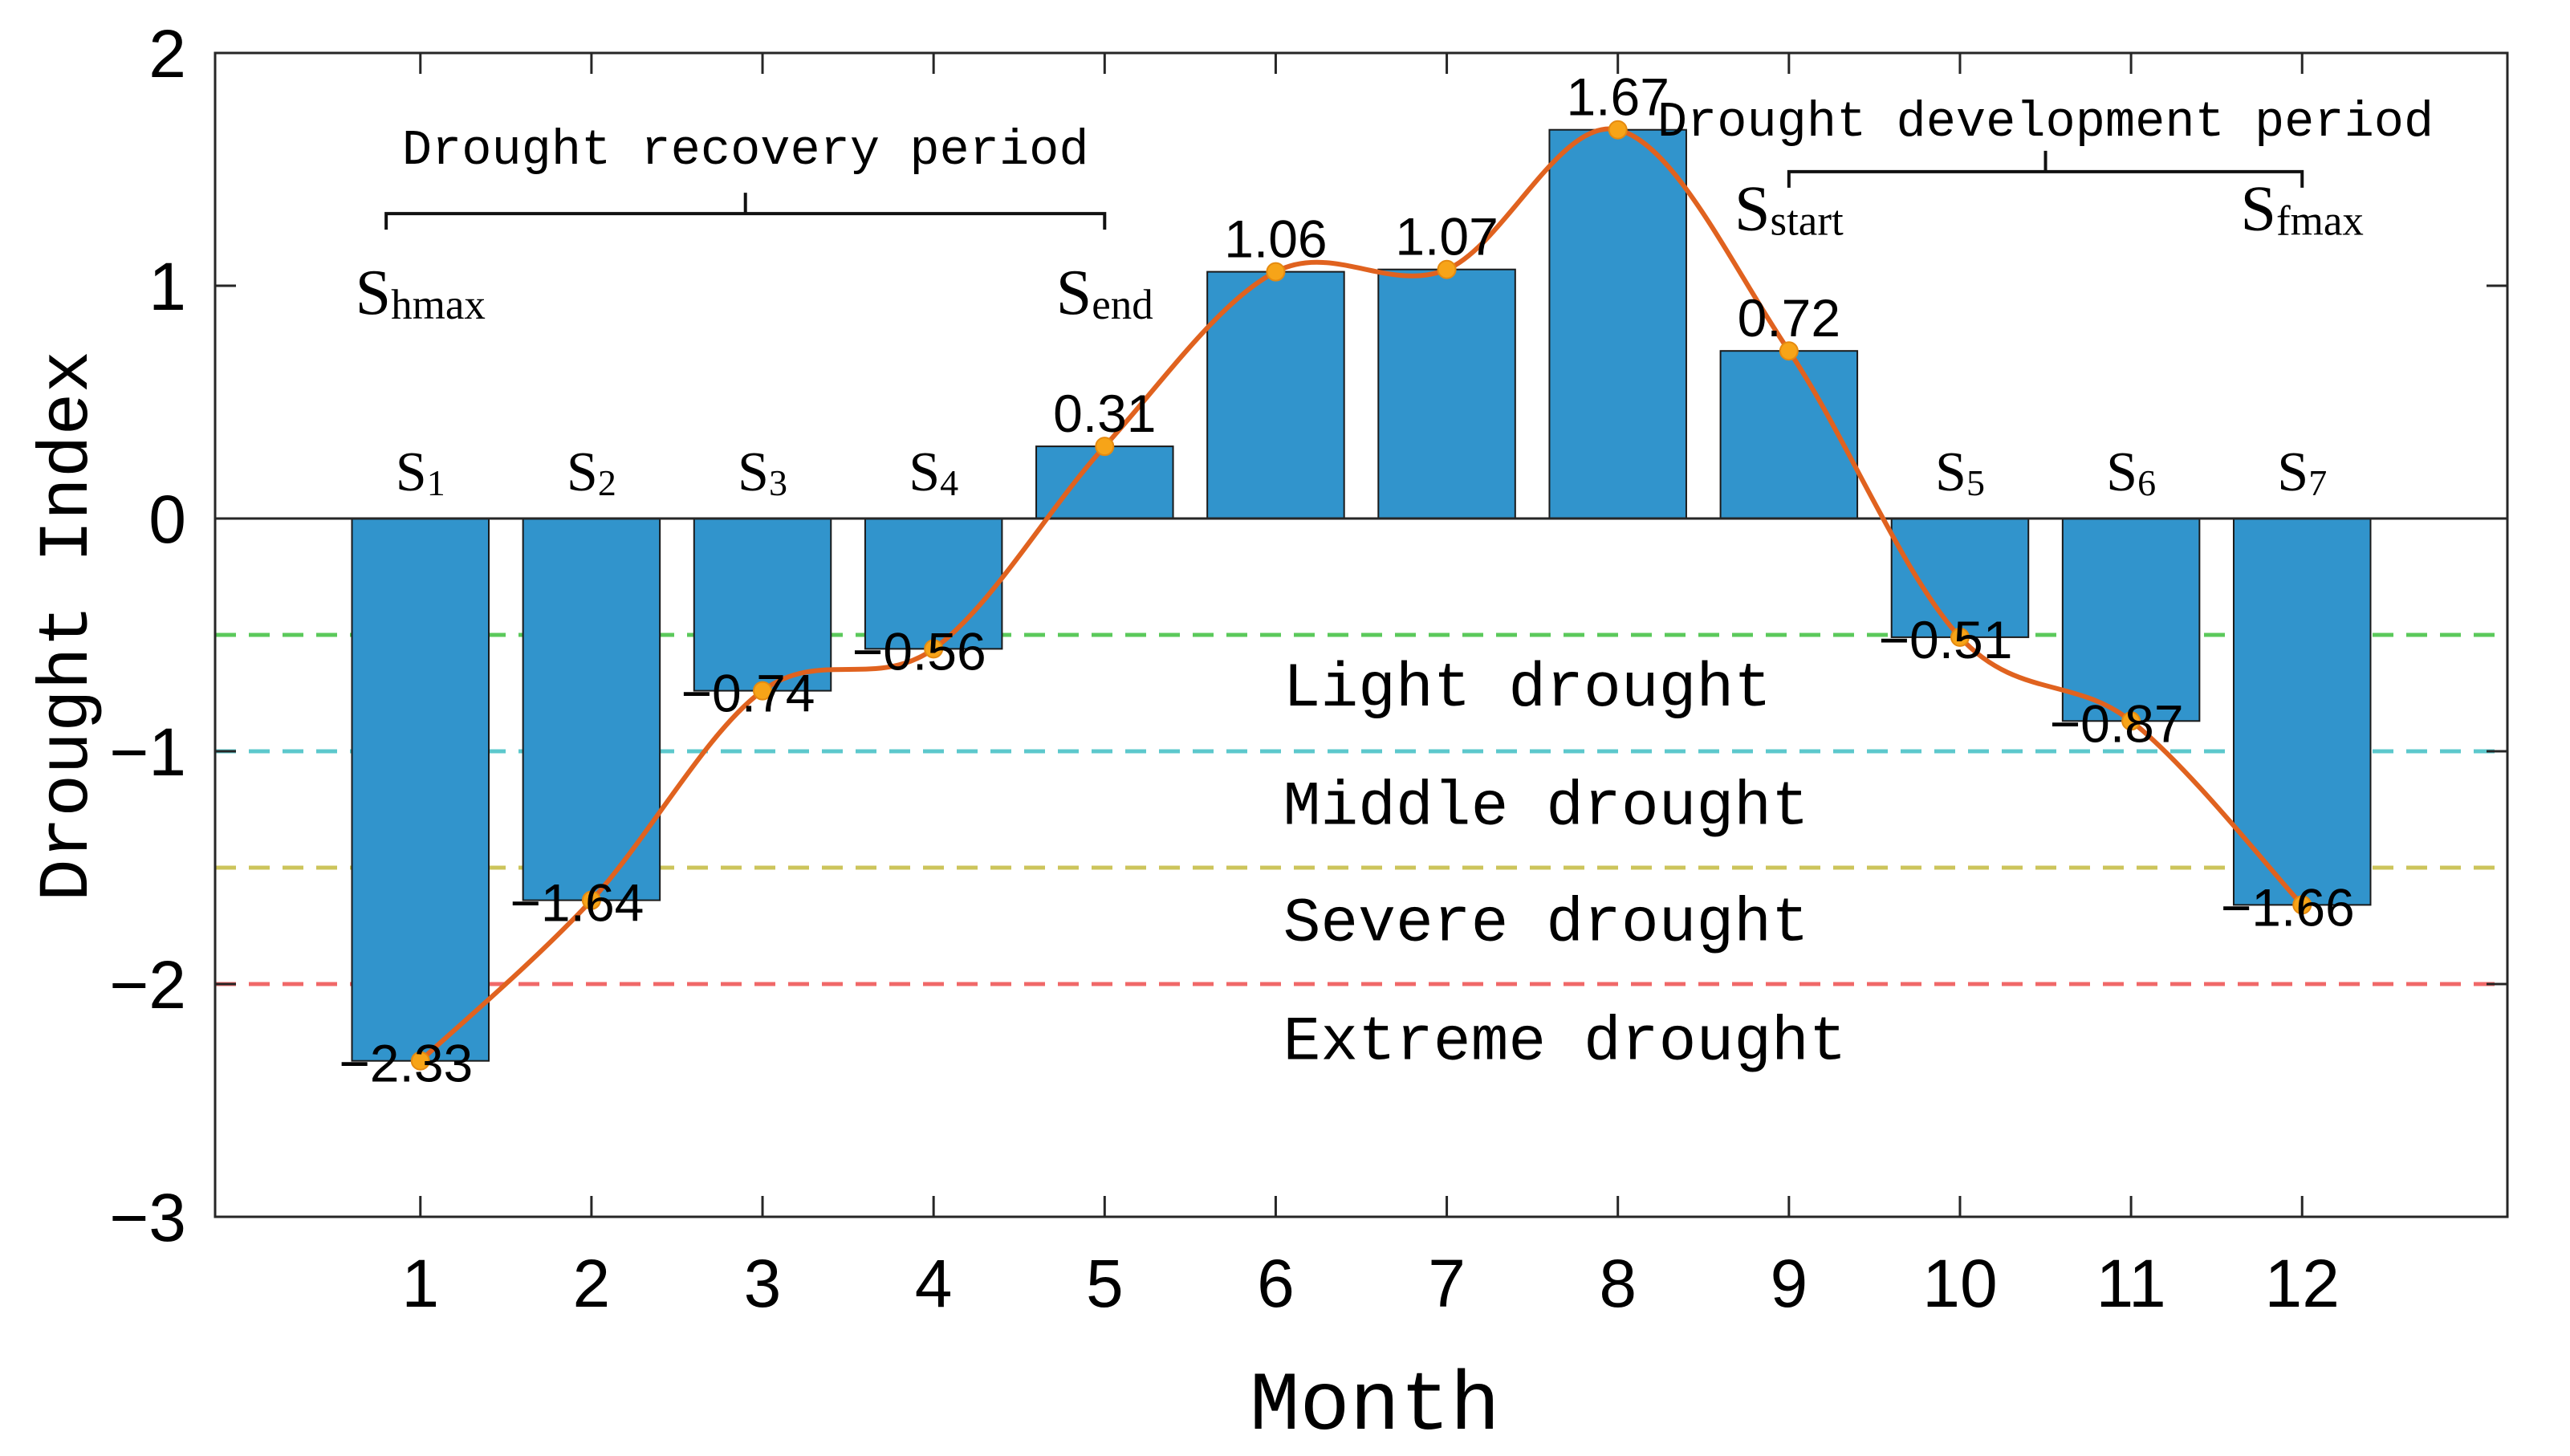 The image size is (2570, 1456). What do you see at coordinates (2288, 907) in the screenshot?
I see `data-label-12: −1.66` at bounding box center [2288, 907].